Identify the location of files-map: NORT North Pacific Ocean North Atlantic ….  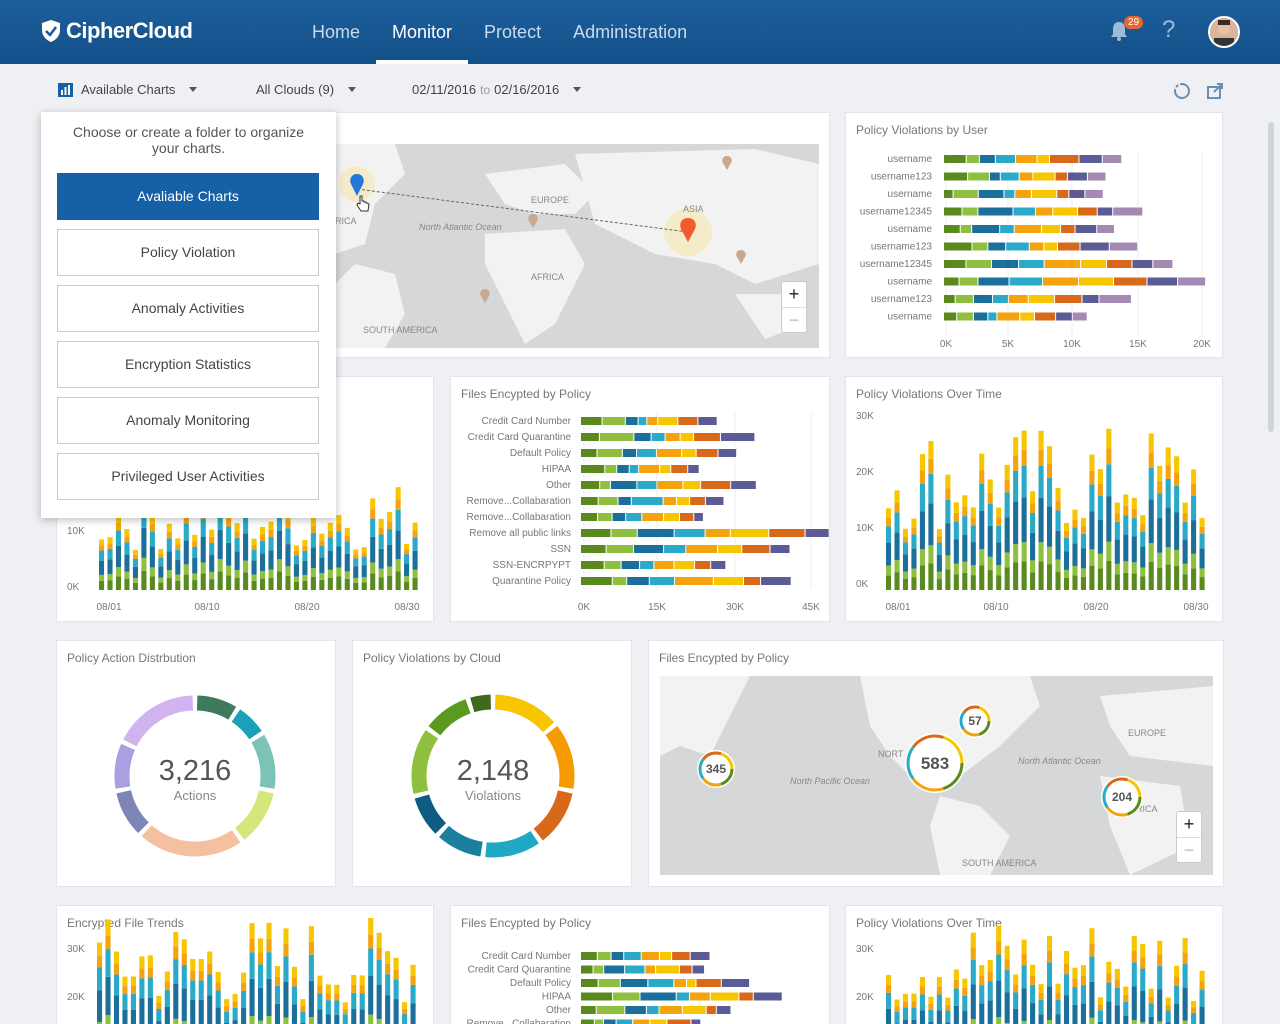
(936, 775).